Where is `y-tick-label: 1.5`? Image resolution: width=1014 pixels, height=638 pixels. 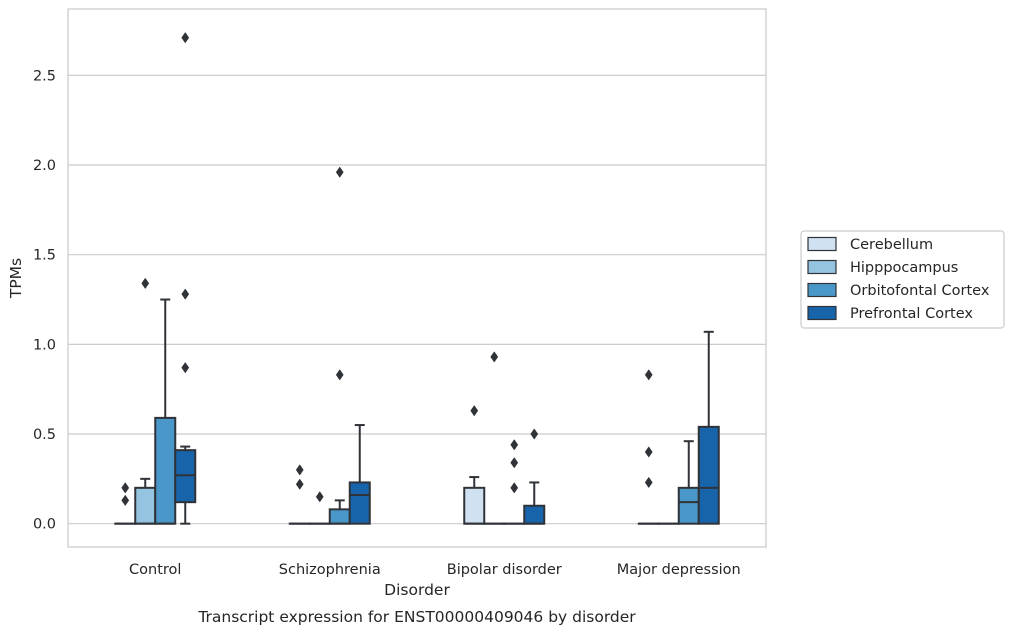
y-tick-label: 1.5 is located at coordinates (44, 256).